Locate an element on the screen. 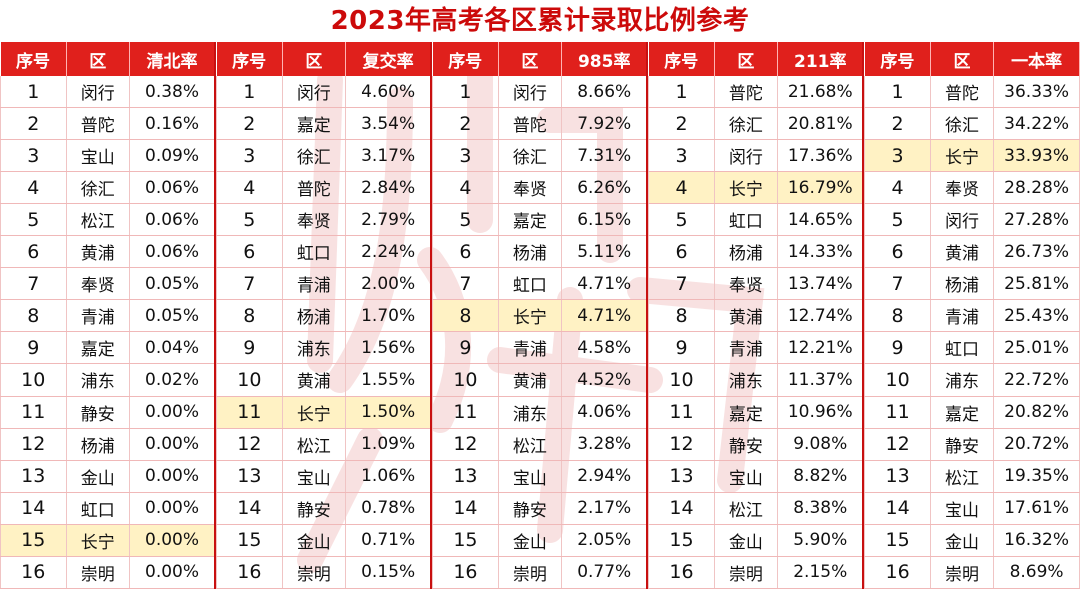  table-row: 6 黄浦 0.06% is located at coordinates (108, 252).